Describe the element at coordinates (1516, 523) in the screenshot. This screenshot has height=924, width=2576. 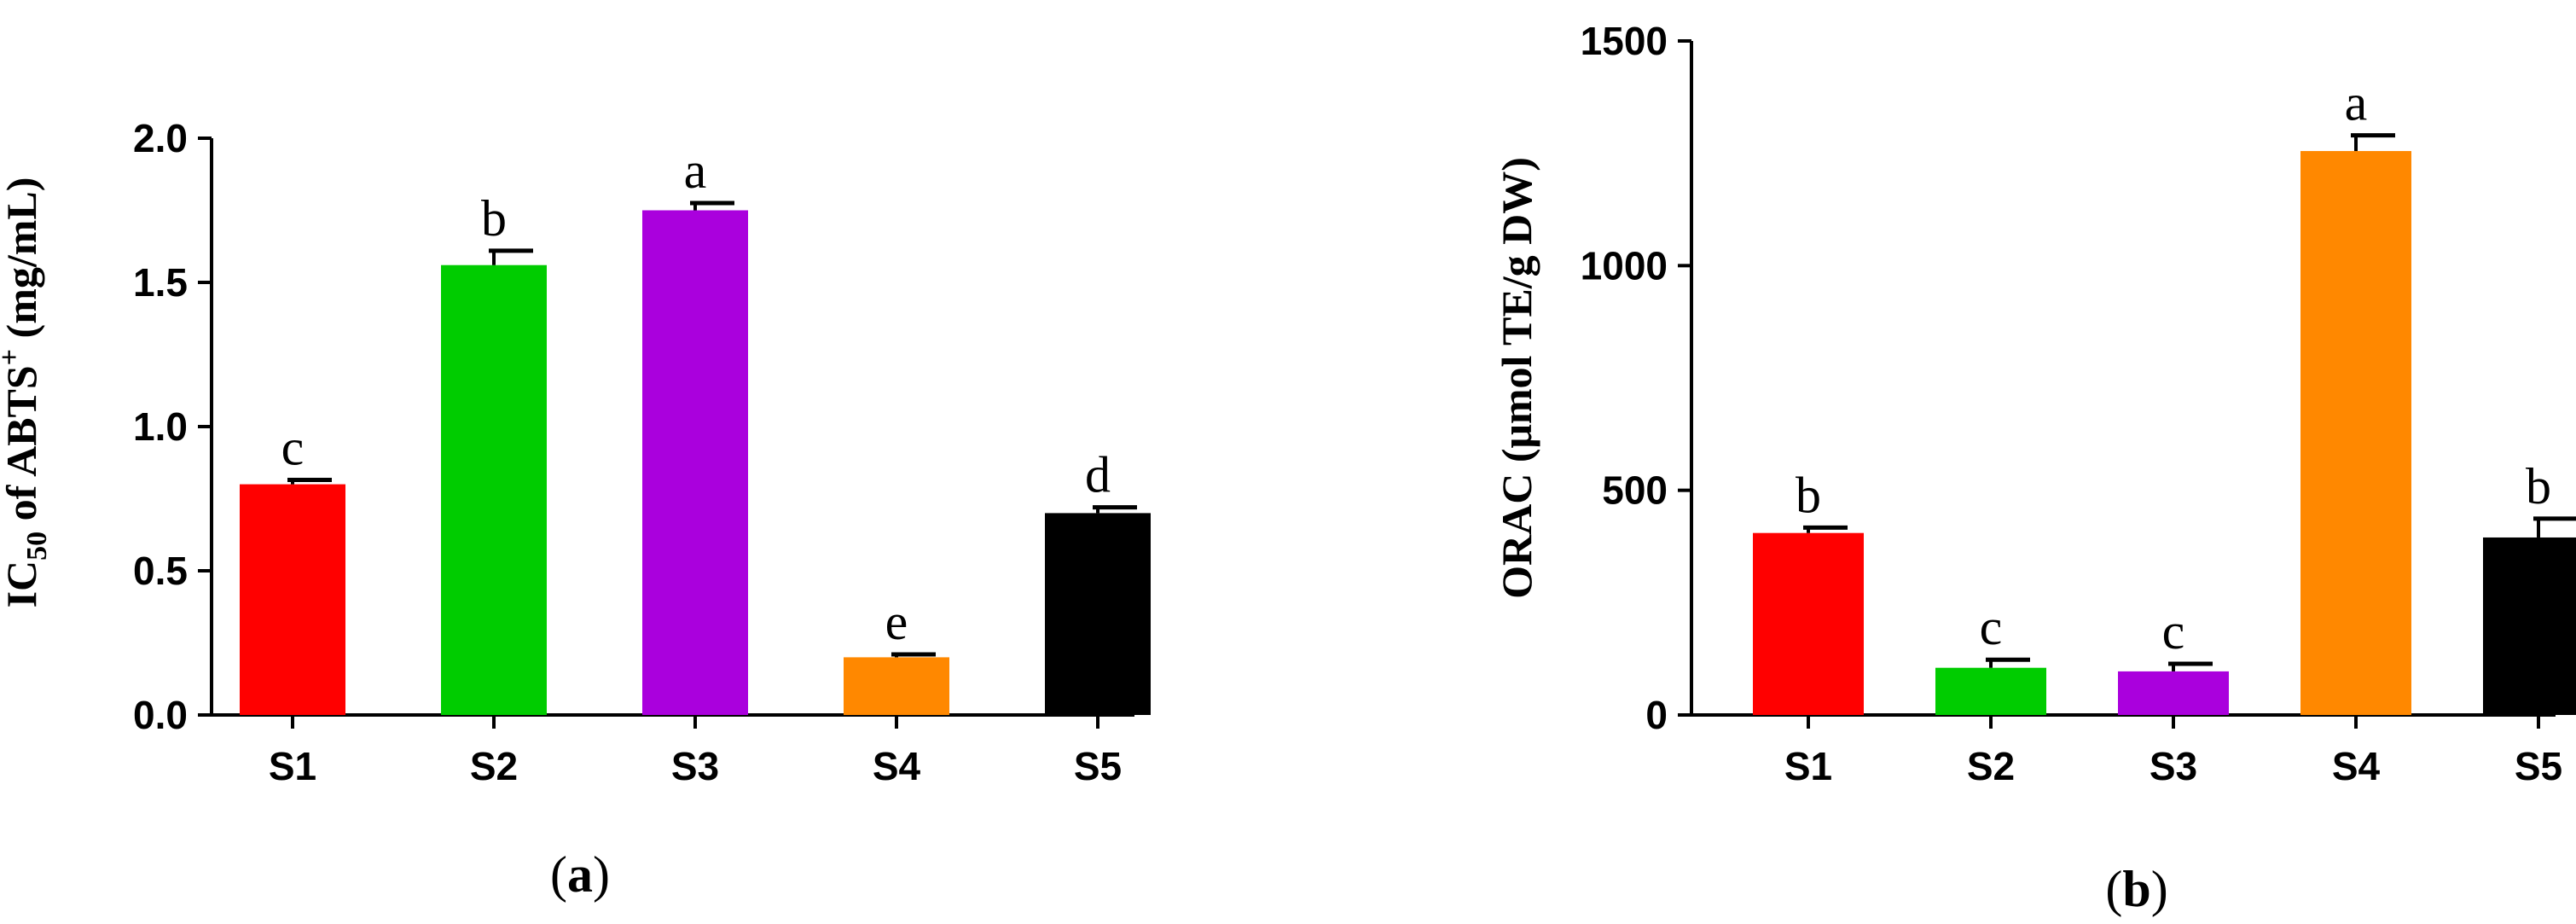
I see `y-axis-label-part: ORAC (` at that location.